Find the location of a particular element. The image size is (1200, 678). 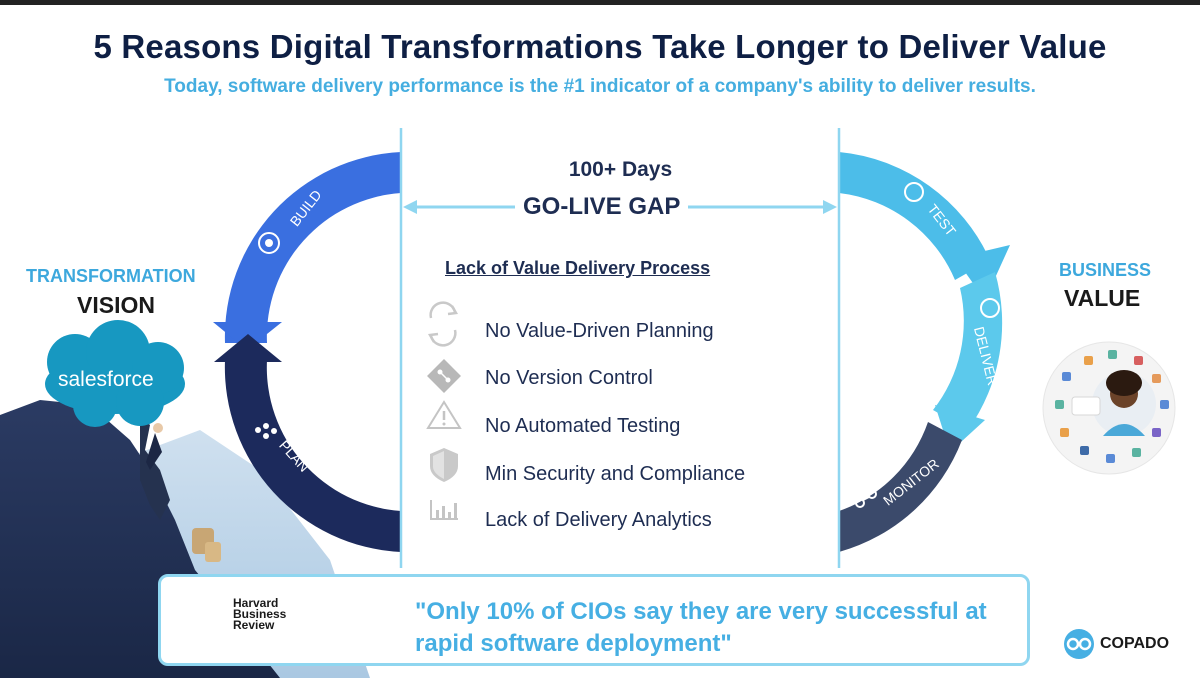

deliver-icon is located at coordinates (990, 308).